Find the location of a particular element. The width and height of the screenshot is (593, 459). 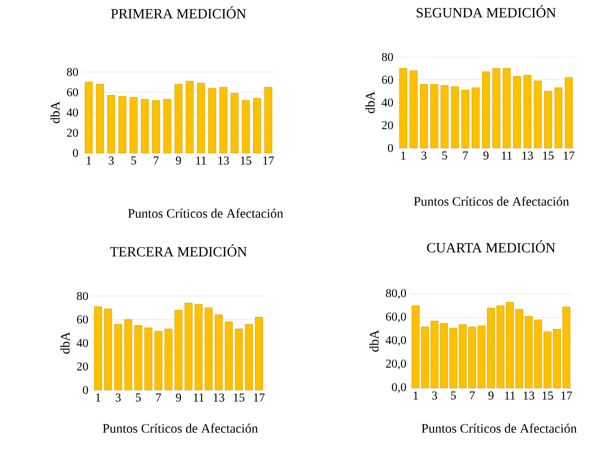

chart-title: CUARTA MEDICIÓN is located at coordinates (491, 246).